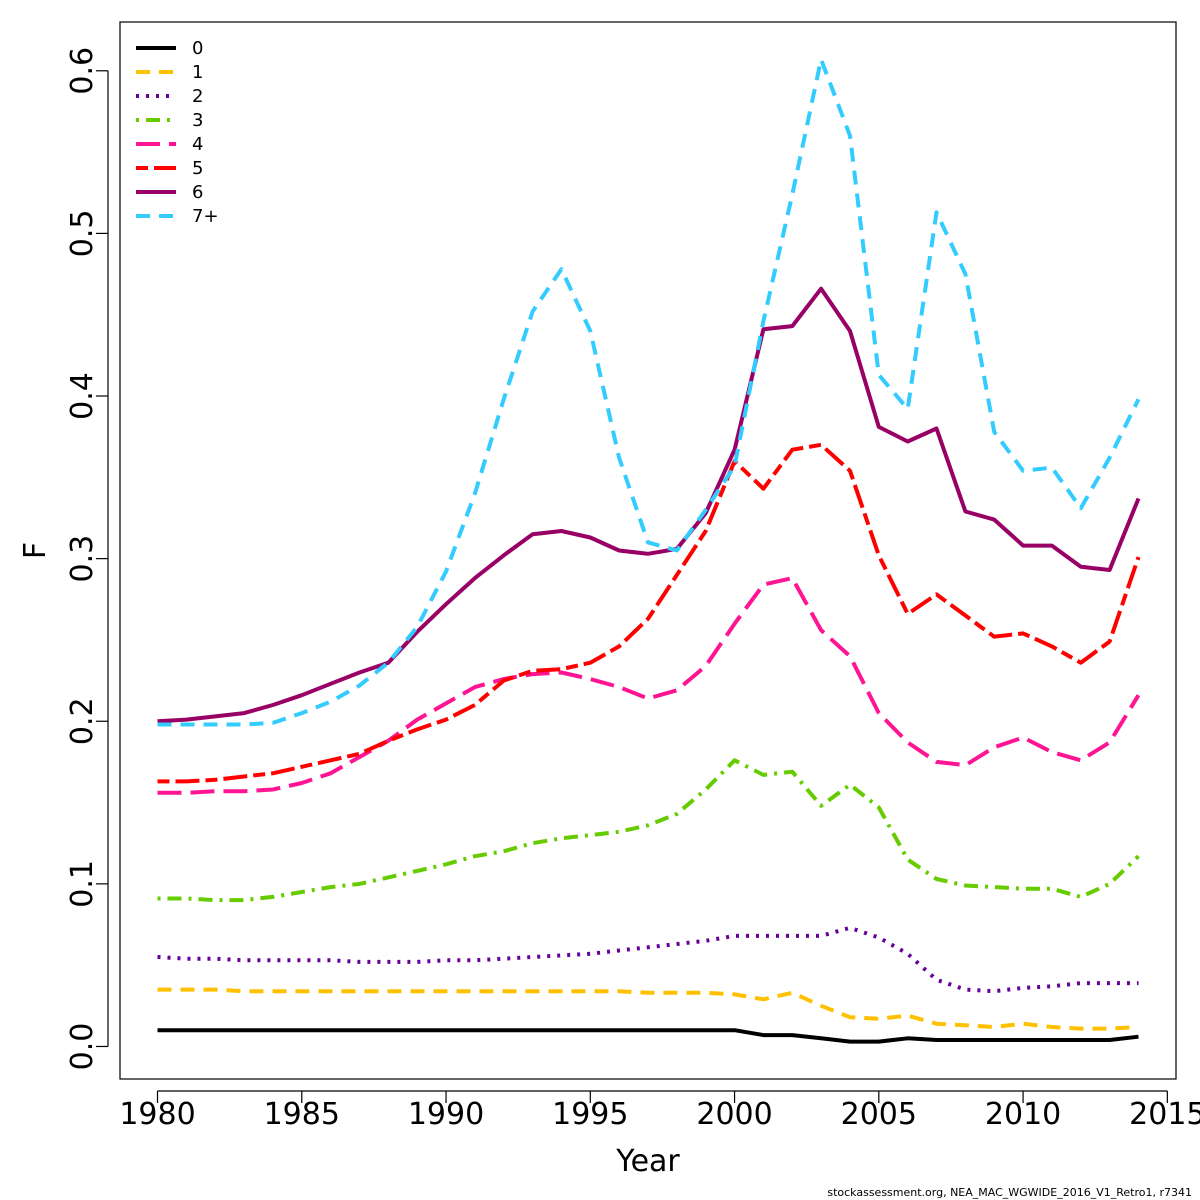 The height and width of the screenshot is (1200, 1200). I want to click on legend-label: 4, so click(197, 144).